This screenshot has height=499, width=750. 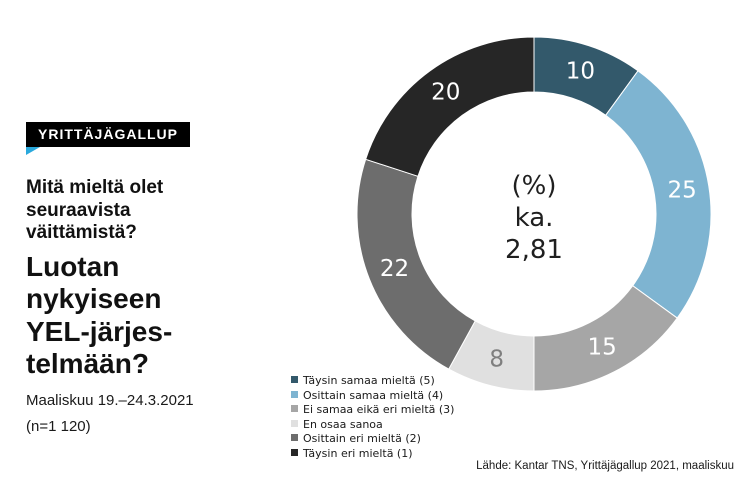 What do you see at coordinates (580, 71) in the screenshot?
I see `segment-value-label: 10` at bounding box center [580, 71].